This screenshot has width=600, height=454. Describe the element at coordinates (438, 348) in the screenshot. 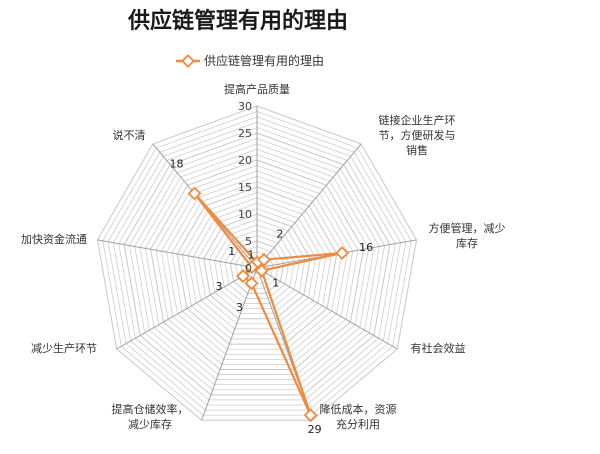

I see `category-label: 有社会效益` at that location.